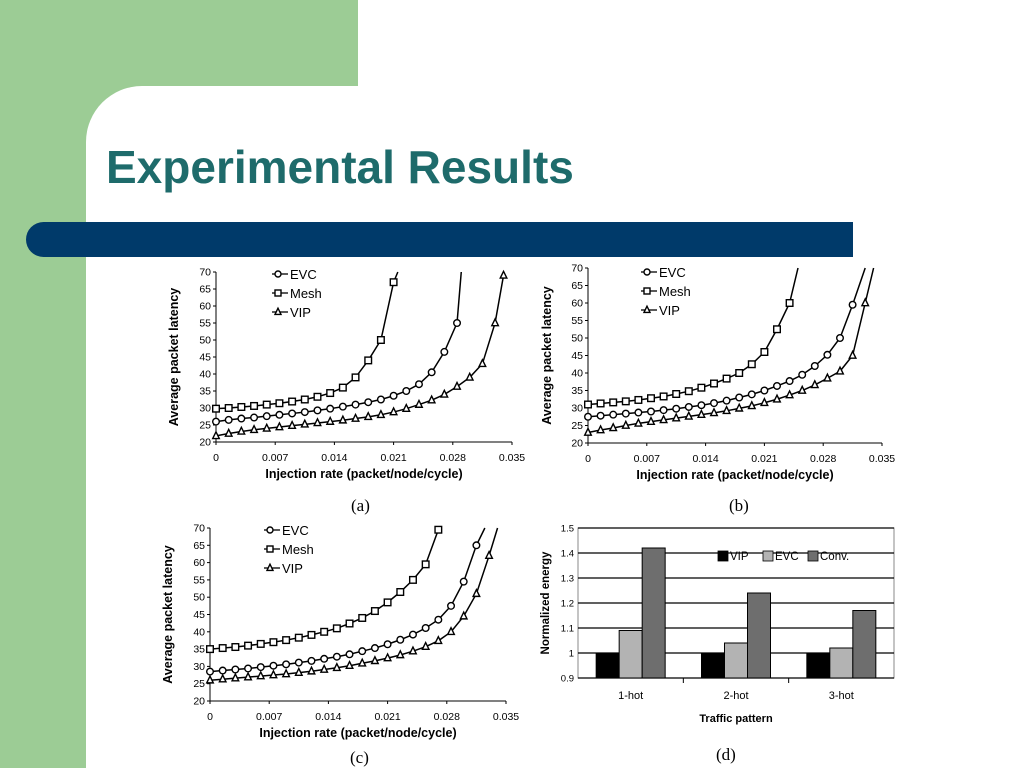  What do you see at coordinates (577, 444) in the screenshot?
I see `y-tick-label: 20` at bounding box center [577, 444].